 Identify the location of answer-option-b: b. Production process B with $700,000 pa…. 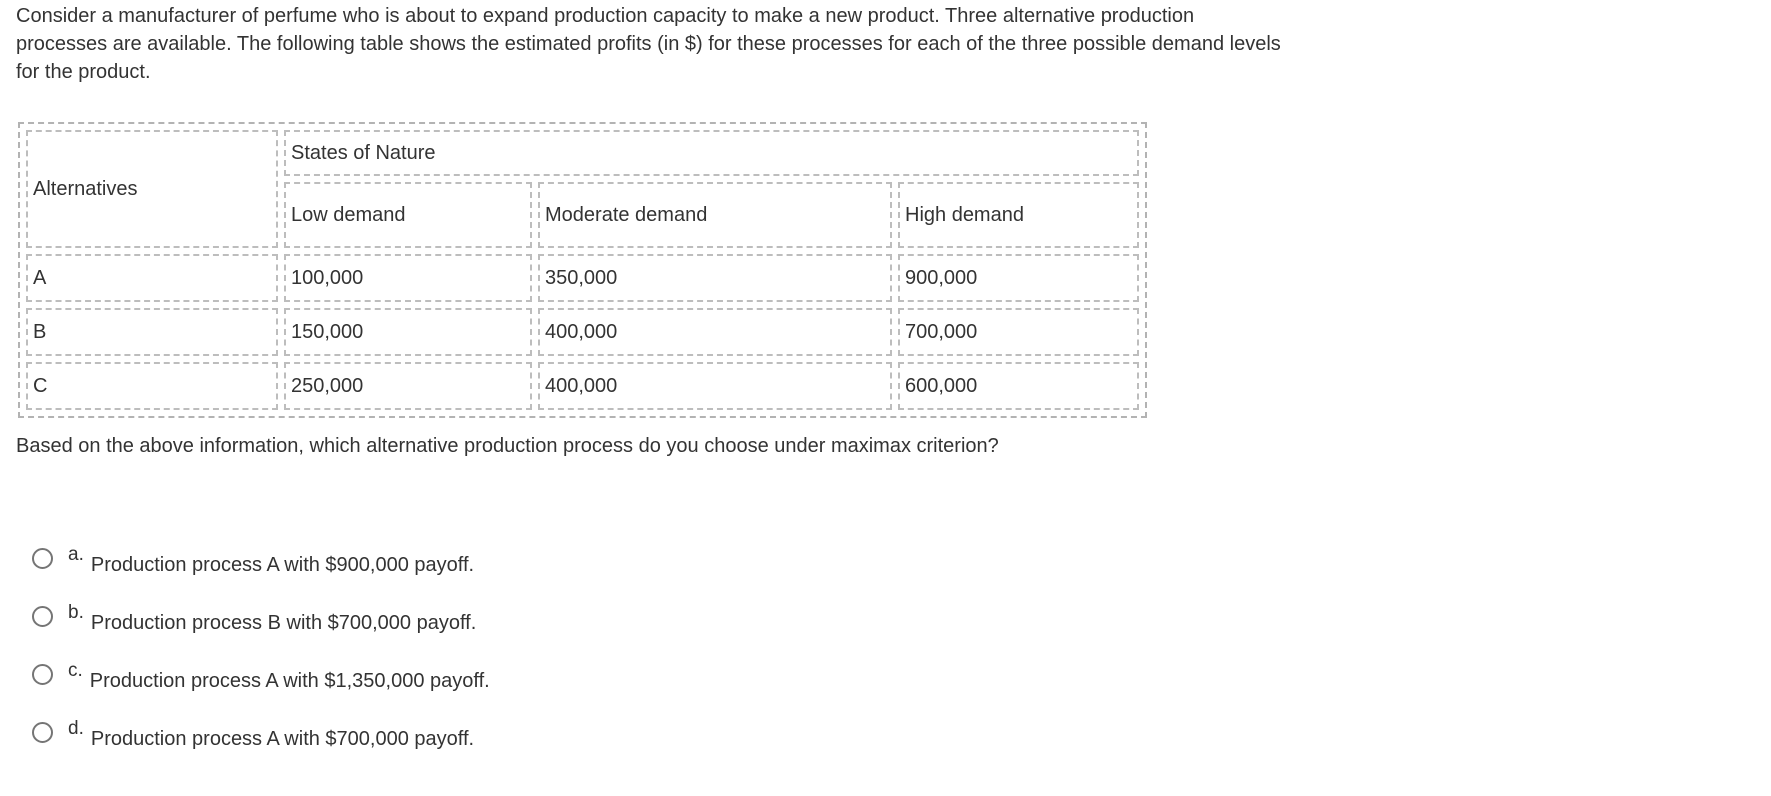
(901, 618).